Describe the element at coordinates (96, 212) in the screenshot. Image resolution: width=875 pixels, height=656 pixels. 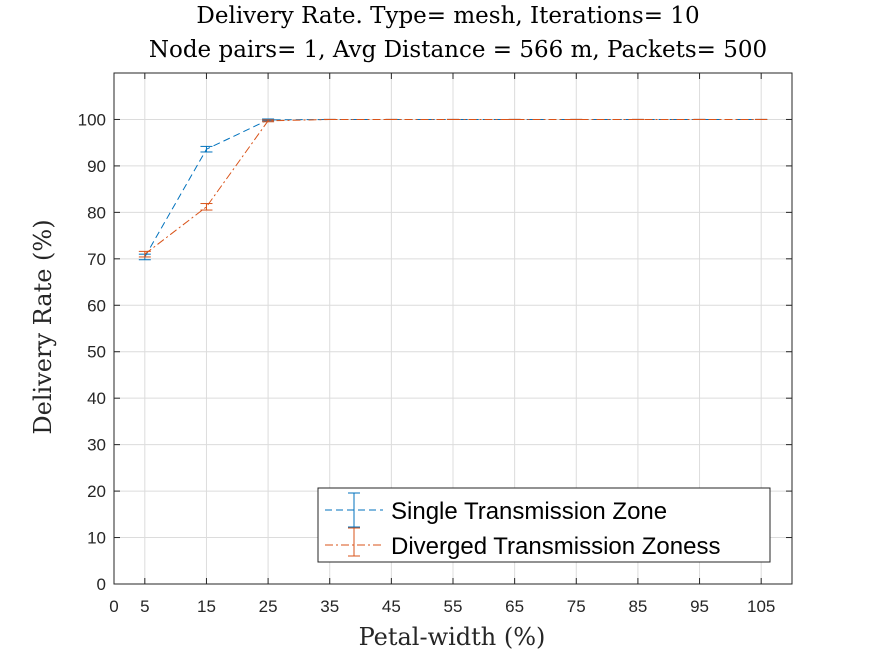
I see `y-tick-label: 80` at that location.